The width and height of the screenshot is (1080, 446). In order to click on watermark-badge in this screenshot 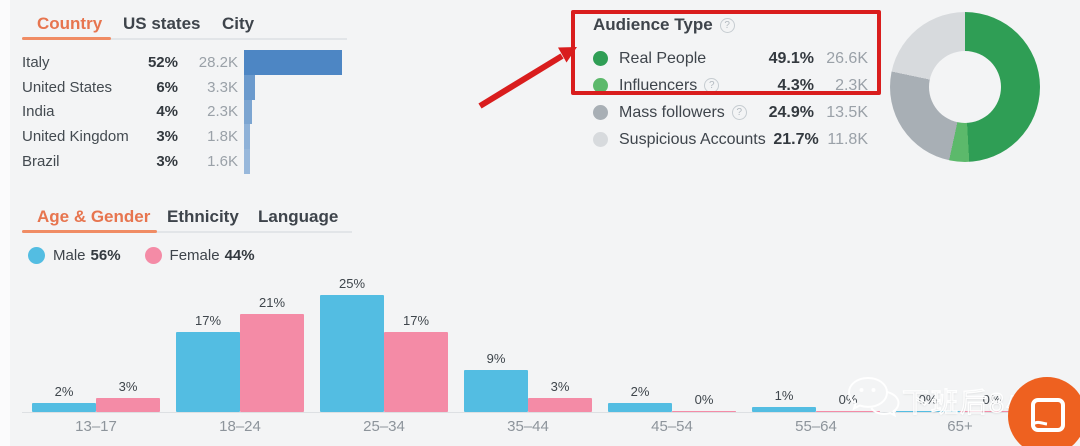, I will do `click(1044, 411)`.